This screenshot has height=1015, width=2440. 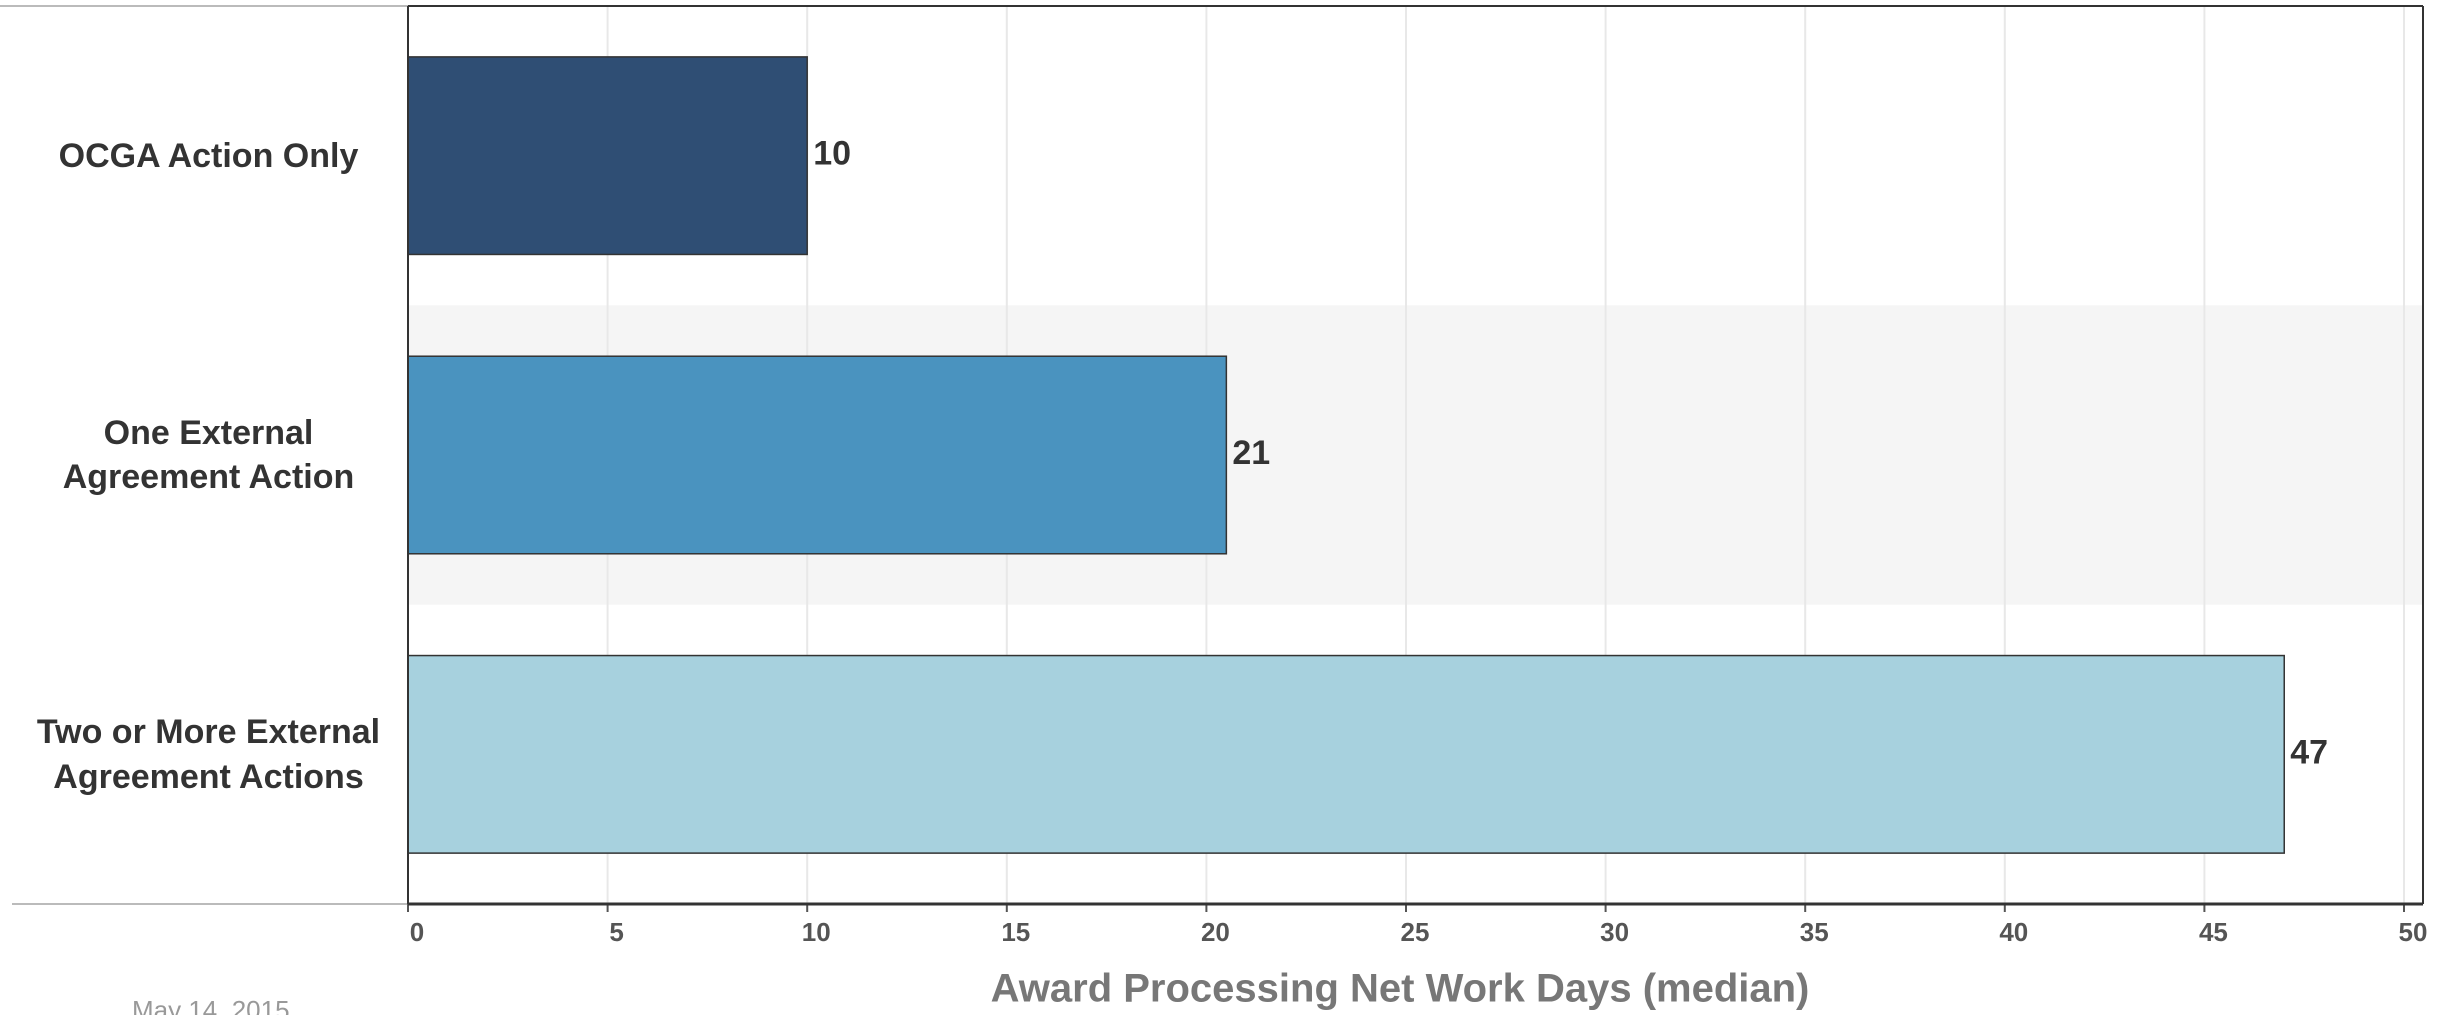 I want to click on x-tick-label: 5, so click(x=616, y=932).